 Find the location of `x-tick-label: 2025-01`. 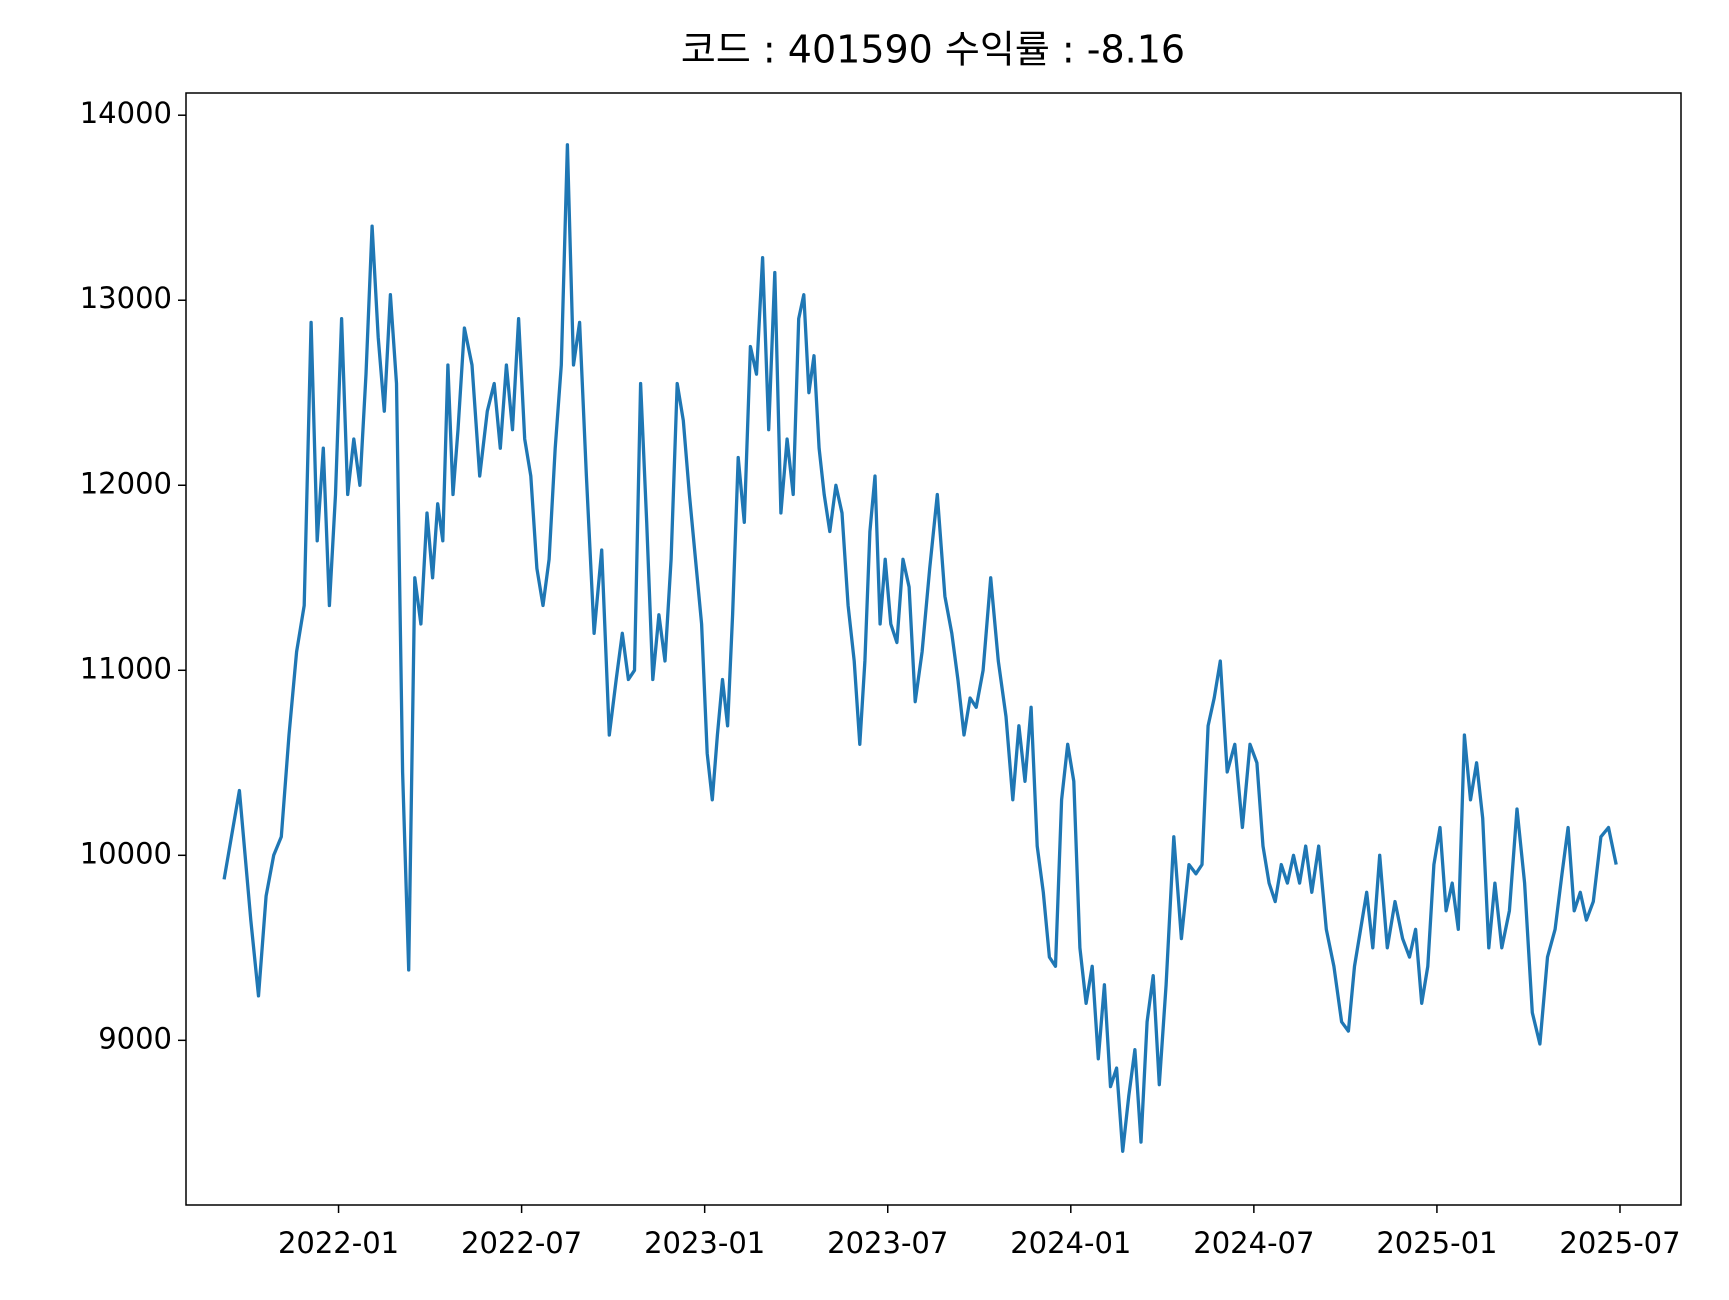

x-tick-label: 2025-01 is located at coordinates (1436, 1243).